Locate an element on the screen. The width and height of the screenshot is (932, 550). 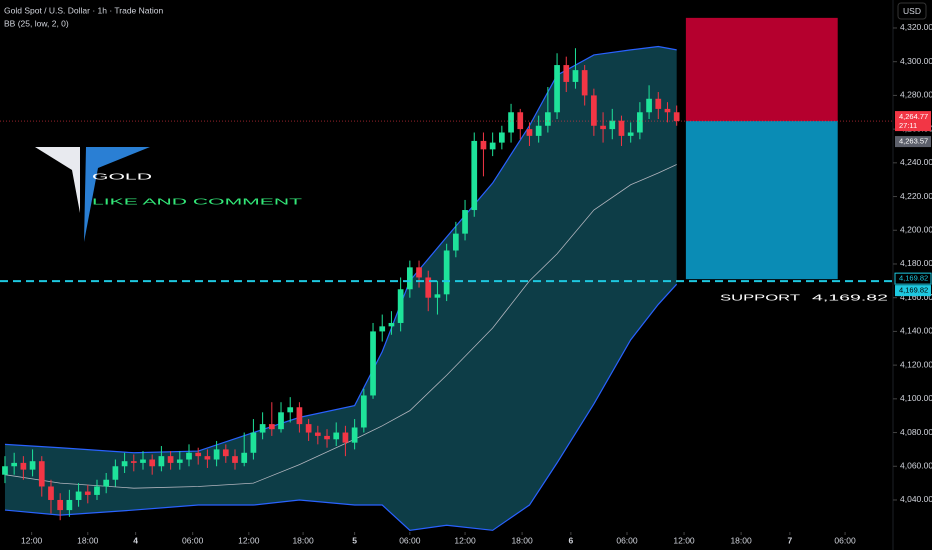
bid-tag-label: 4,263.57 is located at coordinates (913, 141).